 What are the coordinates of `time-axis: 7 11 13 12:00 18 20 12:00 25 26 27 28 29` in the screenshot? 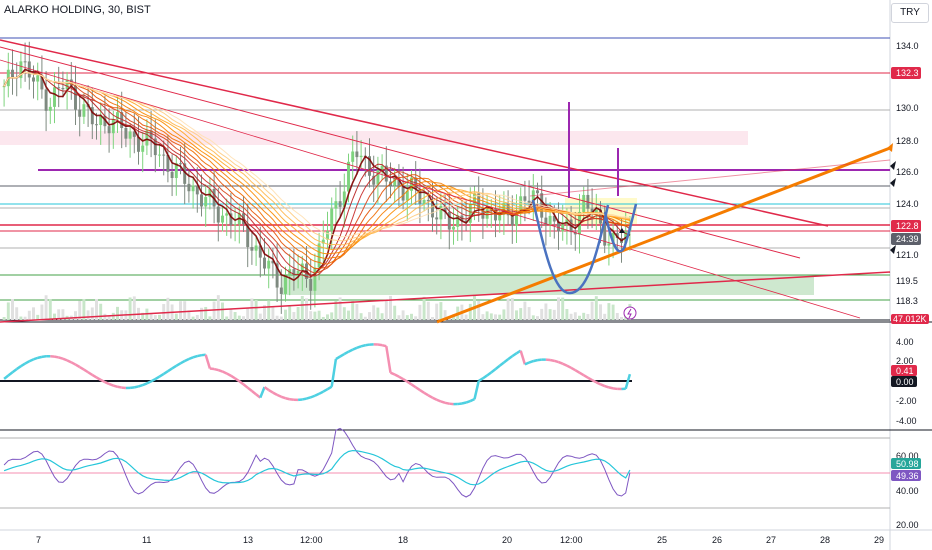 It's located at (460, 540).